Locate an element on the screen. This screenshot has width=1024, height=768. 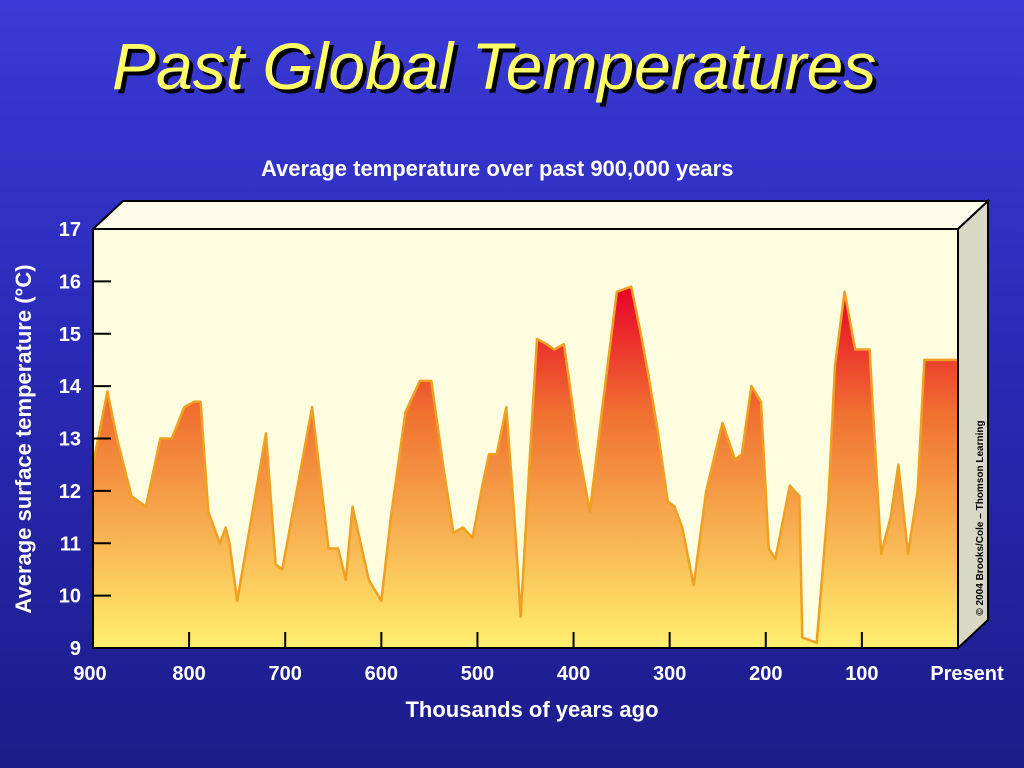
x-tick-label: 300 is located at coordinates (669, 674).